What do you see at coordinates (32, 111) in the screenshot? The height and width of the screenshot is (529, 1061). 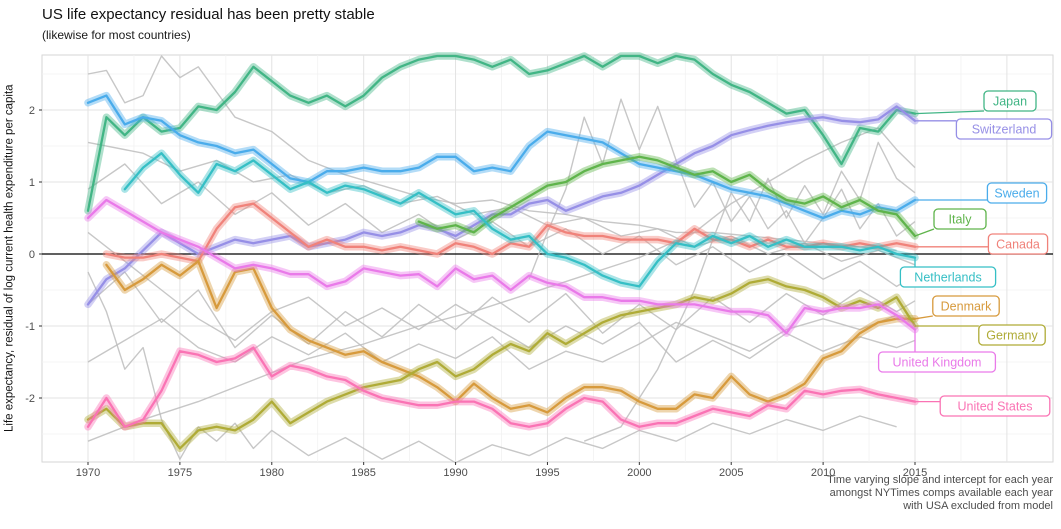 I see `y-tick-label-2: 2` at bounding box center [32, 111].